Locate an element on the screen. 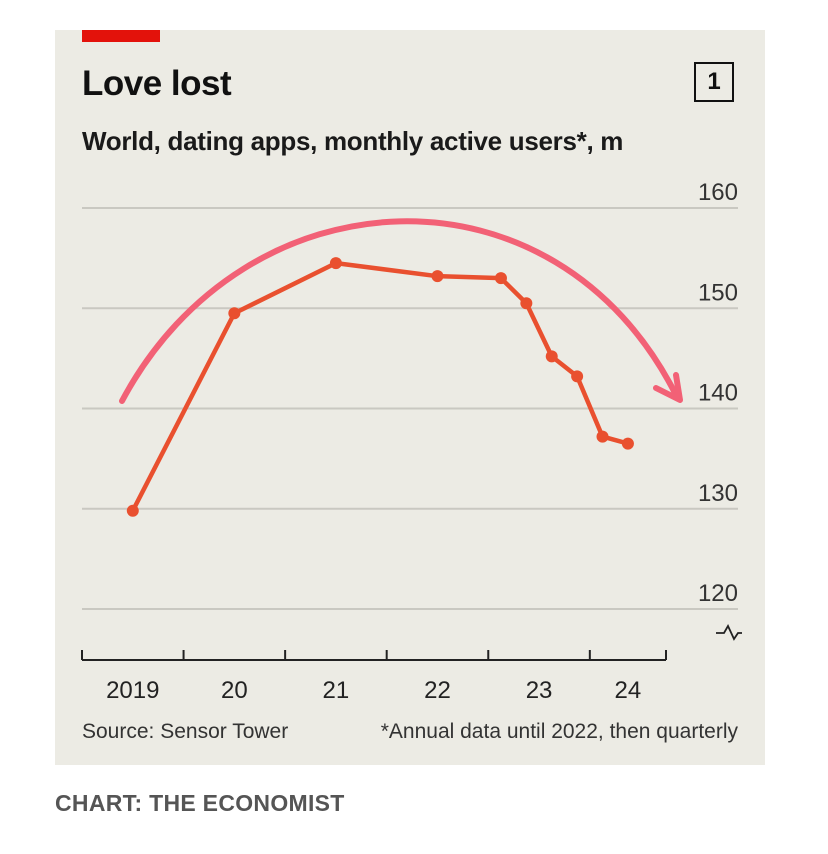  trend-arrow is located at coordinates (401, 311).